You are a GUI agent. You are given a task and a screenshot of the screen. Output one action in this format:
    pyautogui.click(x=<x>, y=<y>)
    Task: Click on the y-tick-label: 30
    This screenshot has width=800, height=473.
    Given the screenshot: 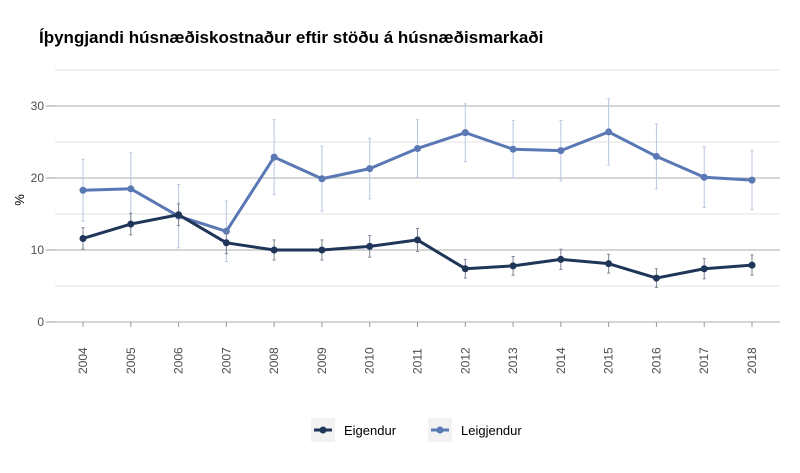 What is the action you would take?
    pyautogui.click(x=38, y=106)
    